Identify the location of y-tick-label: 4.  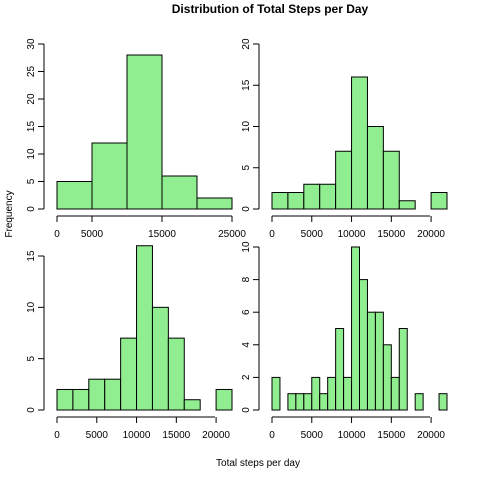
(246, 345).